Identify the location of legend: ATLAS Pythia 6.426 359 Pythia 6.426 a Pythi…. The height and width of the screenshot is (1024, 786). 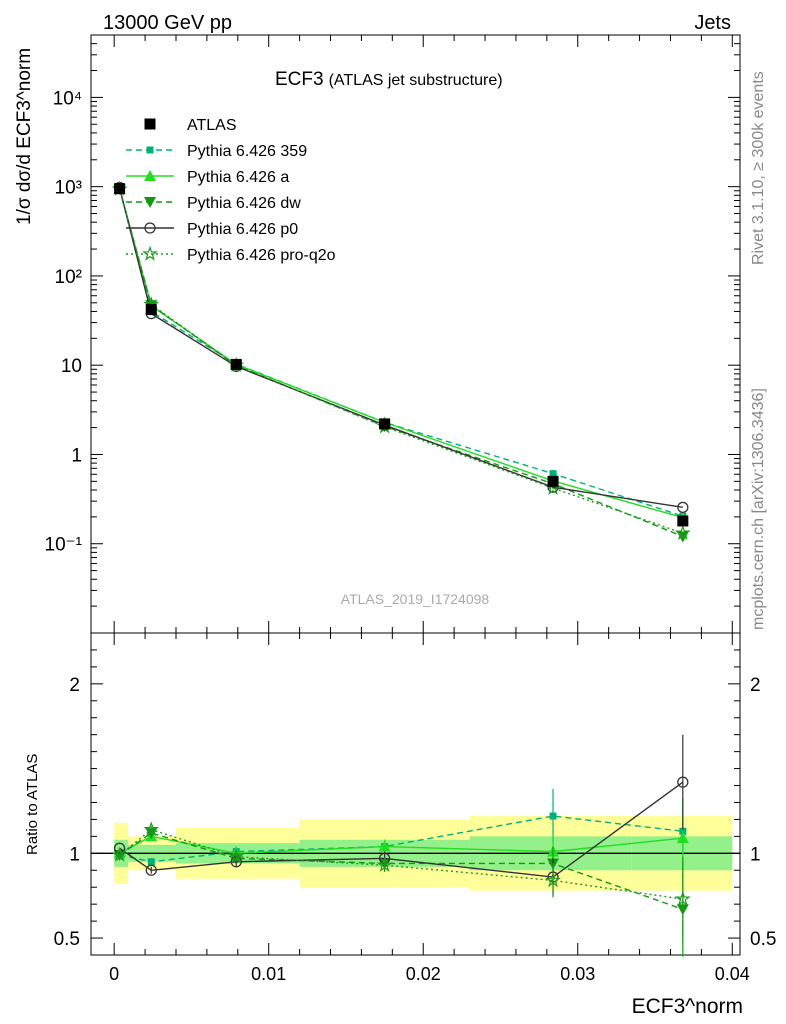
(231, 190).